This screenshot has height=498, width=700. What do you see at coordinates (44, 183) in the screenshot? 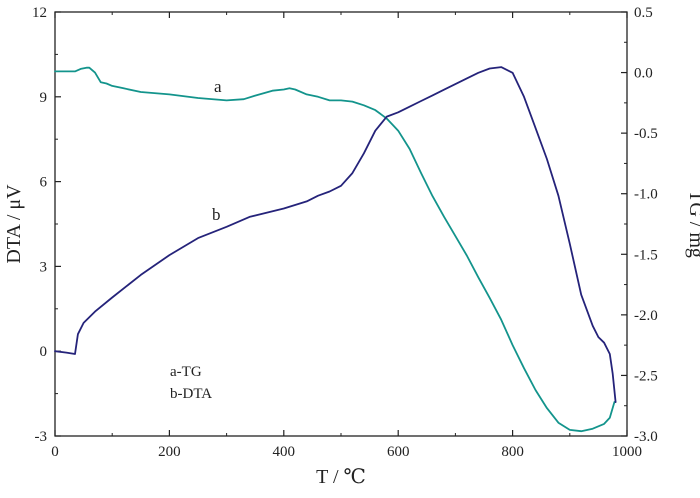
I see `left-y-tick-label: 6` at bounding box center [44, 183].